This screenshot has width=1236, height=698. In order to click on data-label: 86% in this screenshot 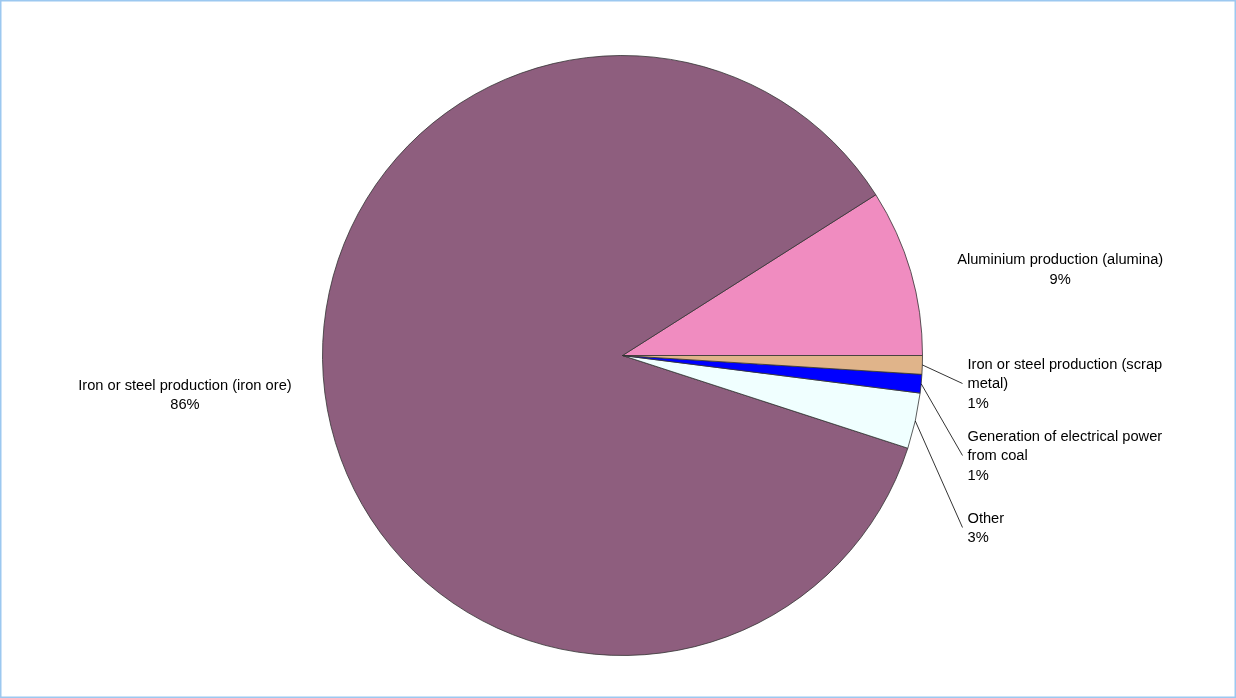, I will do `click(185, 403)`.